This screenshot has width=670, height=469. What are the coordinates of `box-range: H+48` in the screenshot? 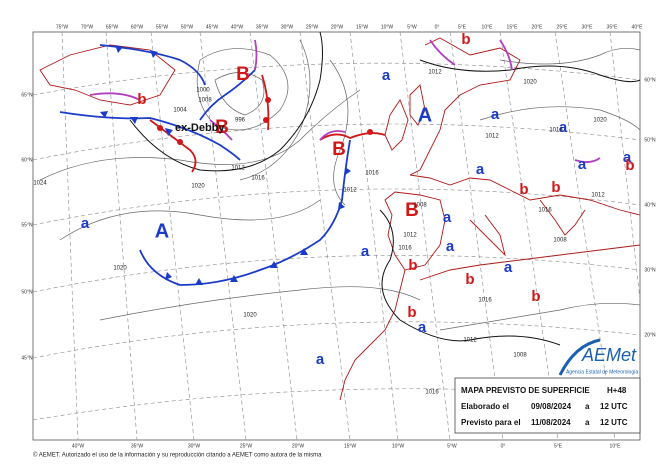 It's located at (617, 390).